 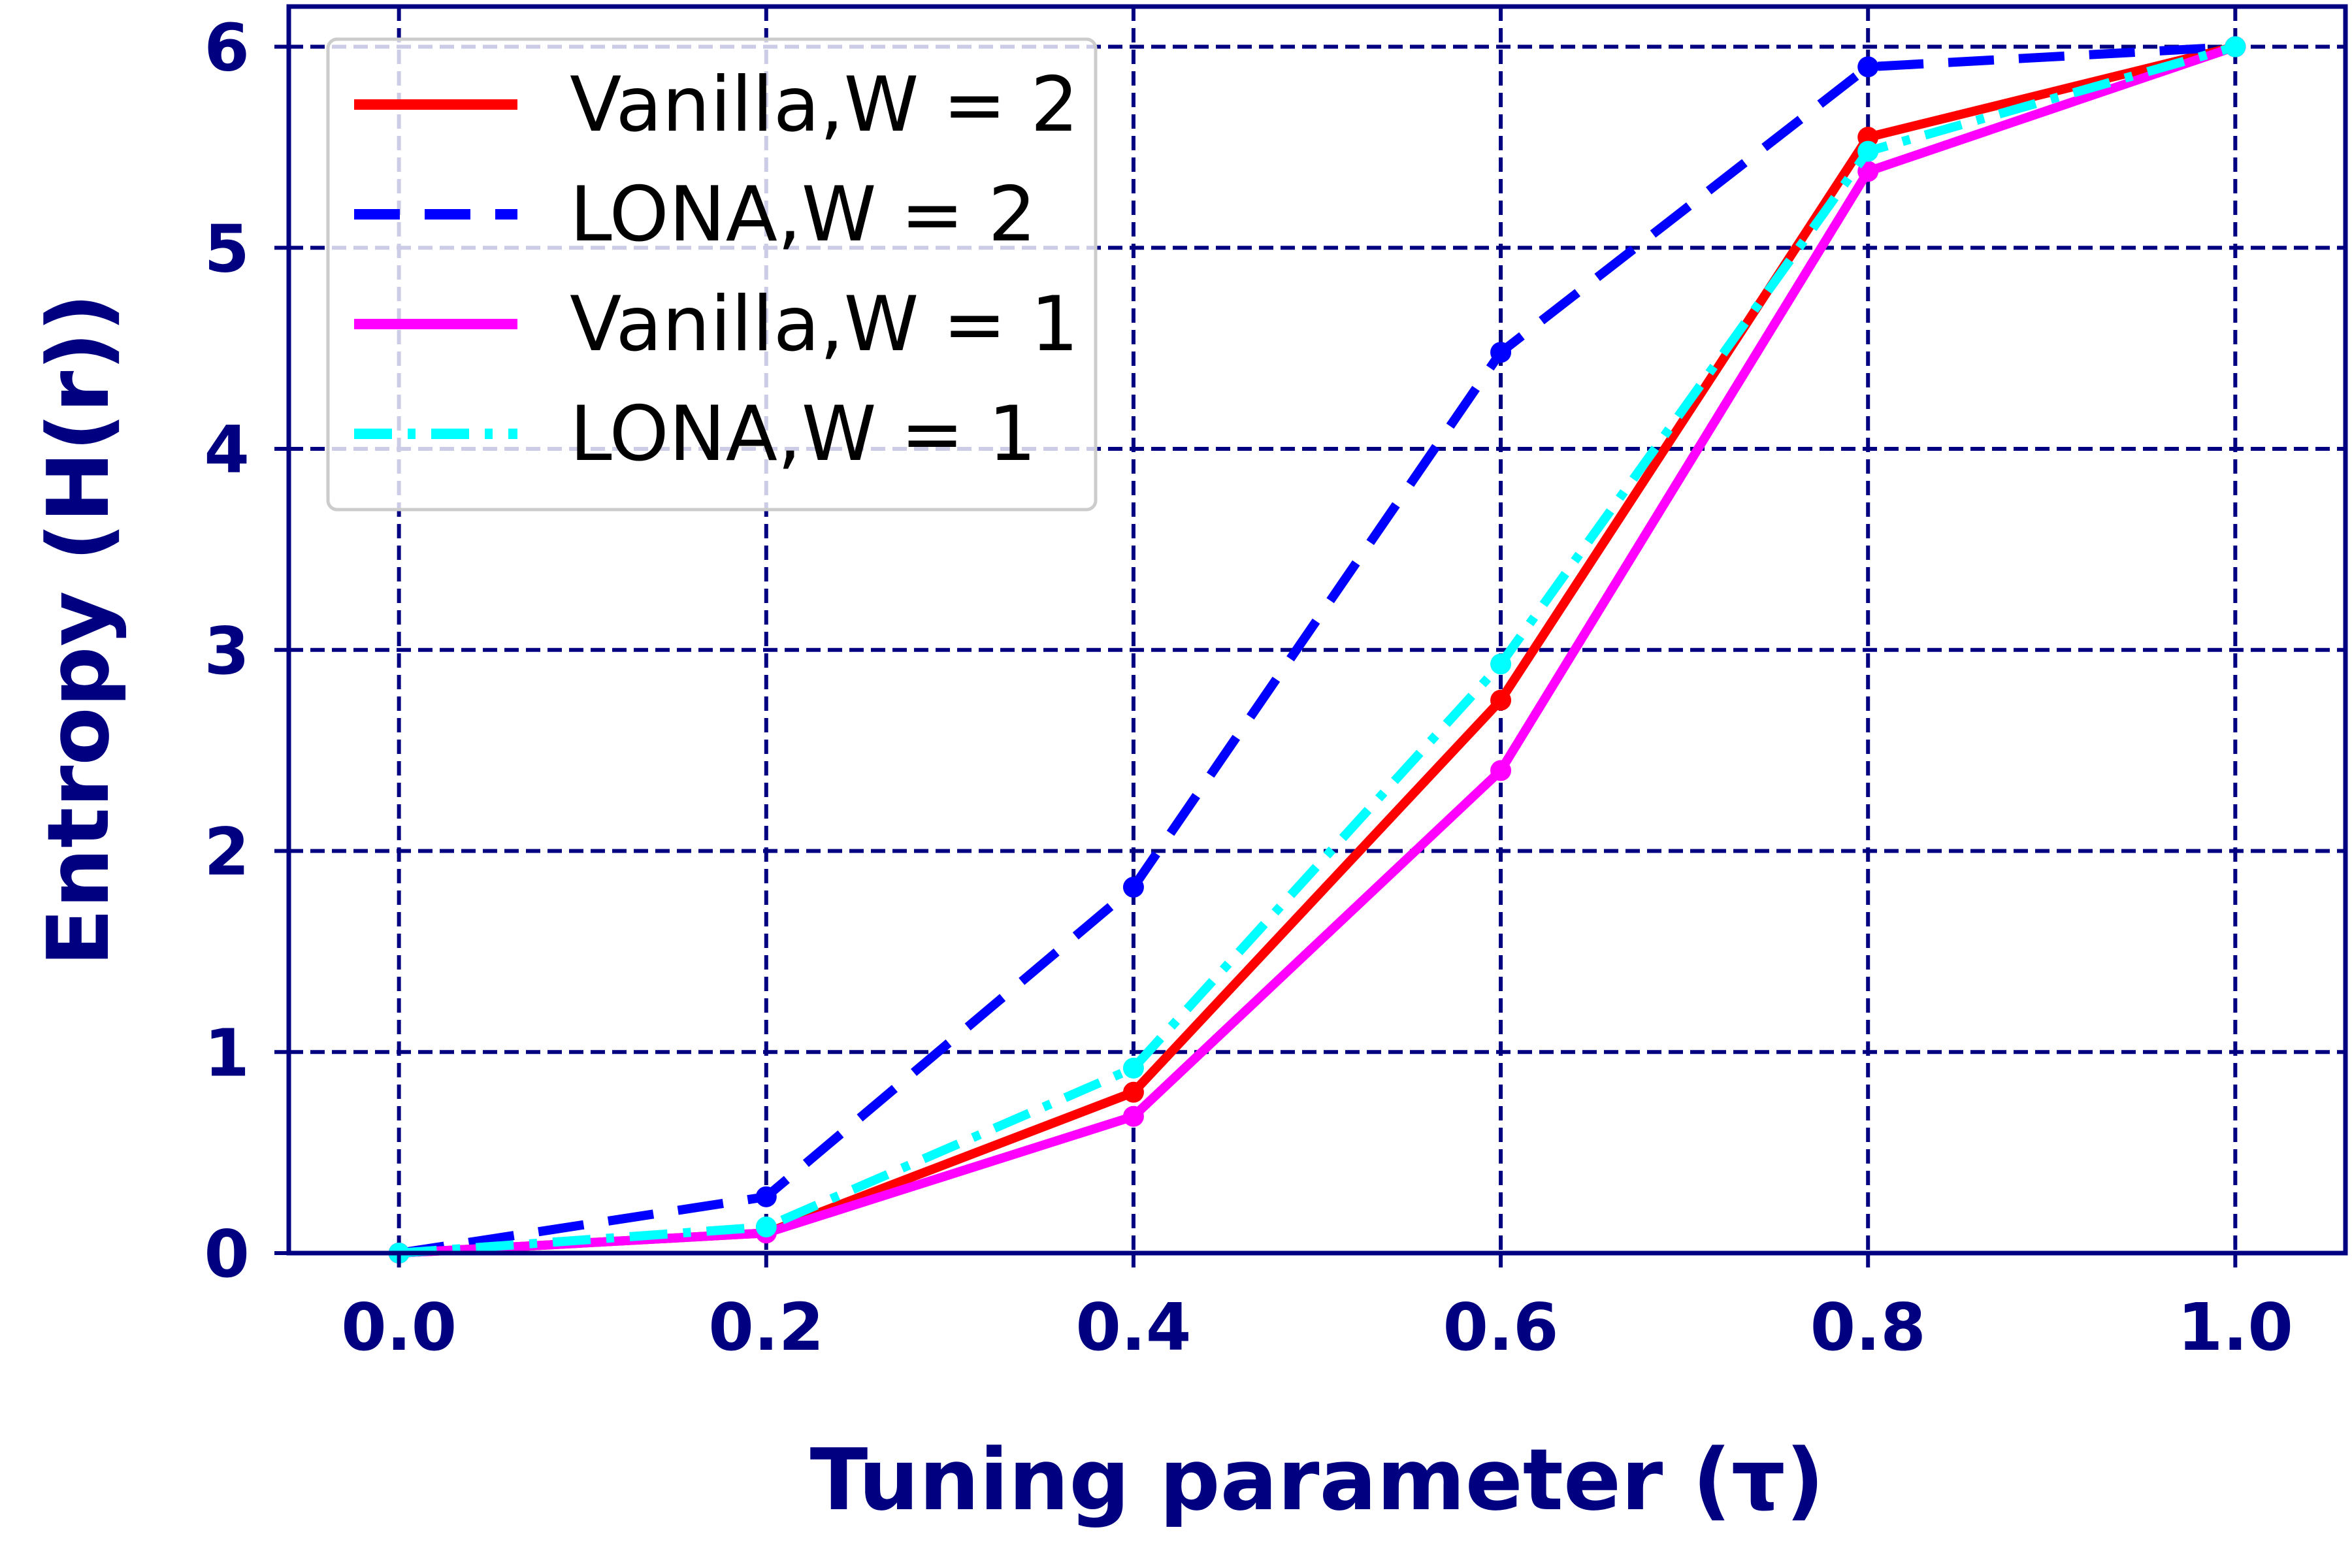 I want to click on y-axis-label: Entropy (H(r)), so click(x=78, y=630).